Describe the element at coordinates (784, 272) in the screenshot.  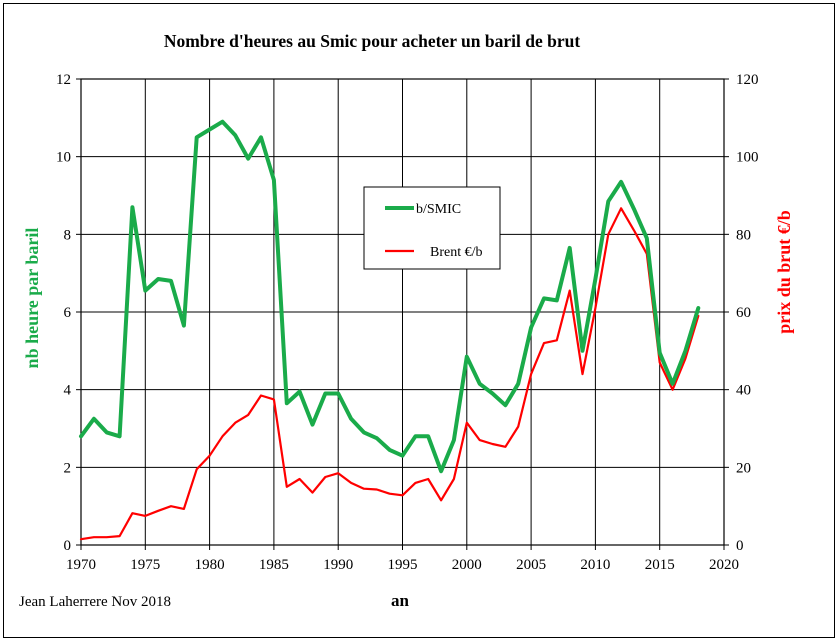
I see `y-right-axis-label: prix du brut €/b` at that location.